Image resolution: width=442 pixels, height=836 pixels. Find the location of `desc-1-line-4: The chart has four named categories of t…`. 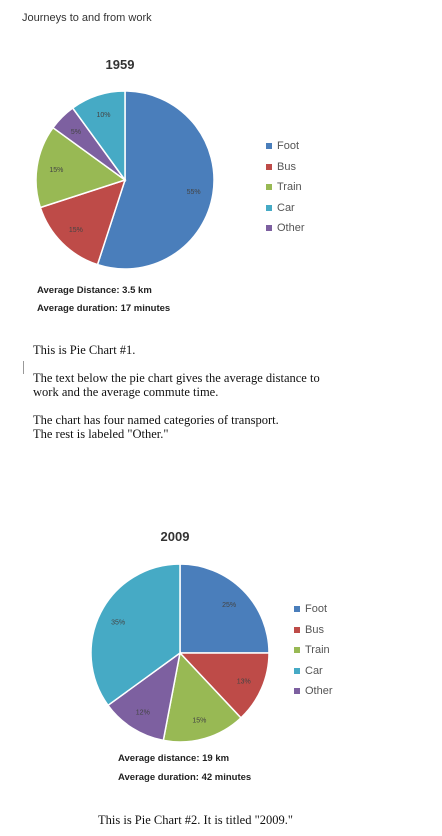

desc-1-line-4: The chart has four named categories of t… is located at coordinates (156, 420).